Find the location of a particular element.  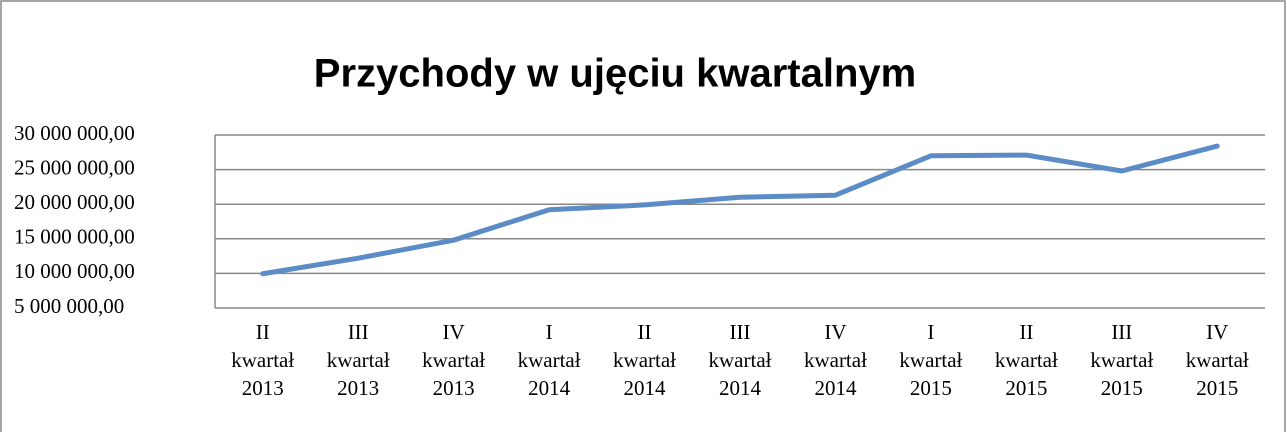

x-tick-label: II kwartał 2015 is located at coordinates (1026, 360).